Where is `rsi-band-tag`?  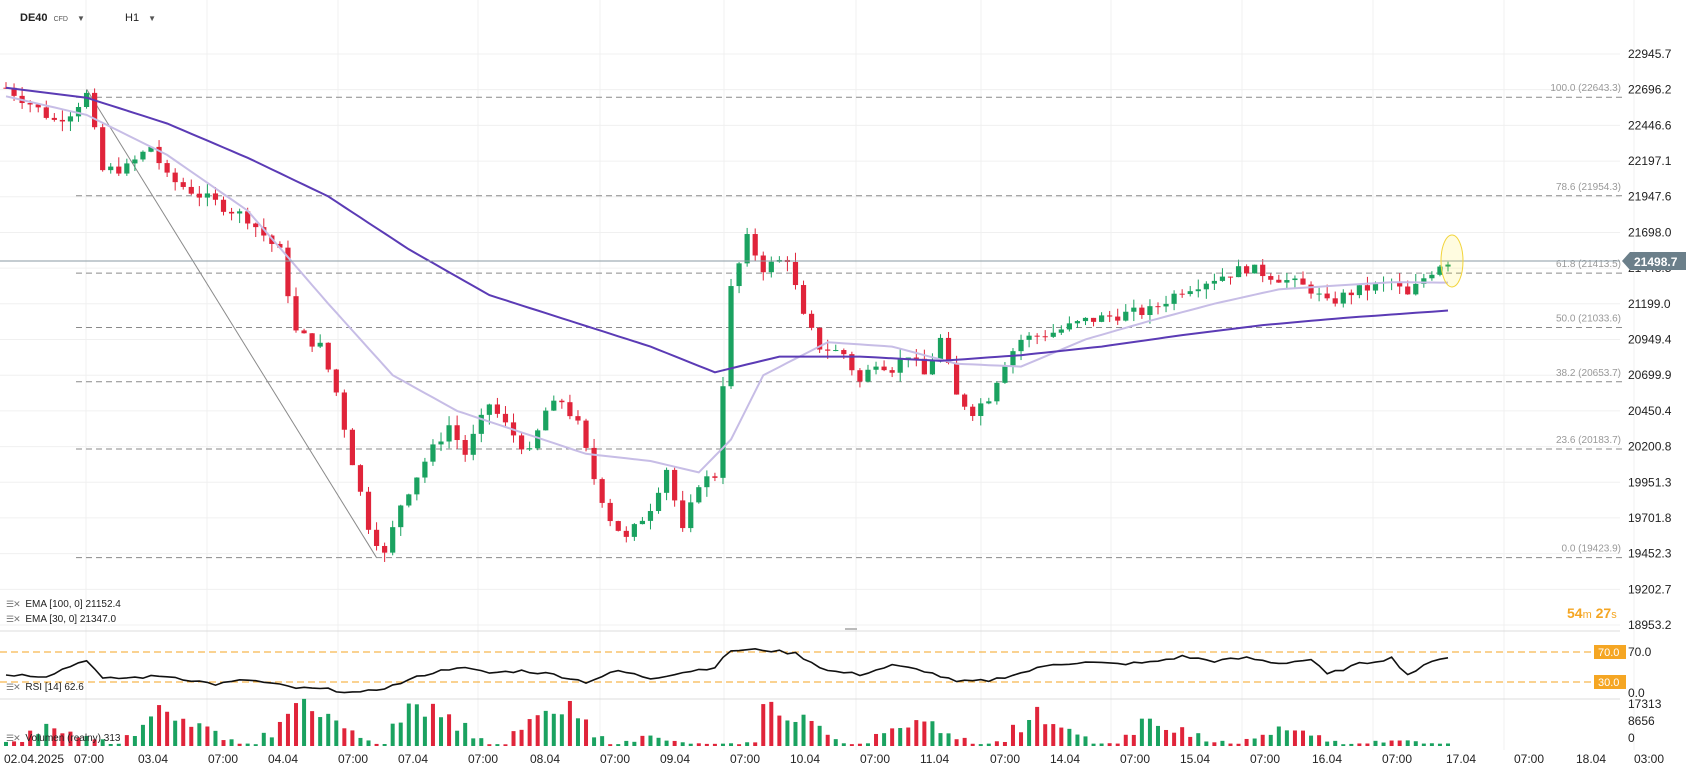
rsi-band-tag is located at coordinates (1610, 652).